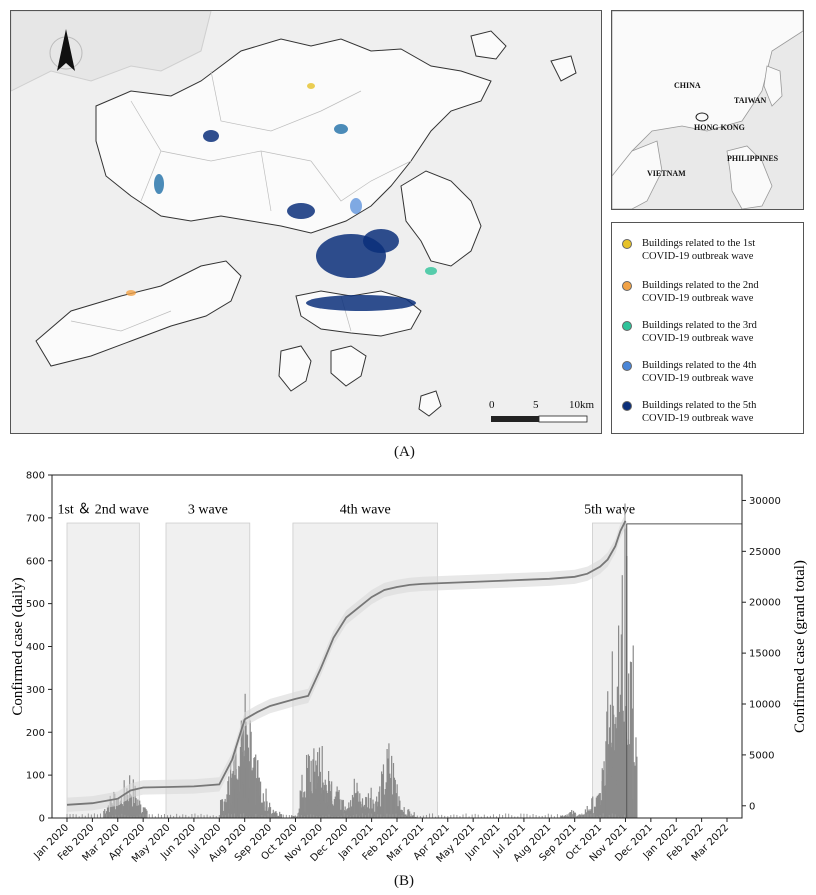  Describe the element at coordinates (698, 338) in the screenshot. I see `legend-label-wave-3-line2: COVID-19 outbreak wave` at that location.